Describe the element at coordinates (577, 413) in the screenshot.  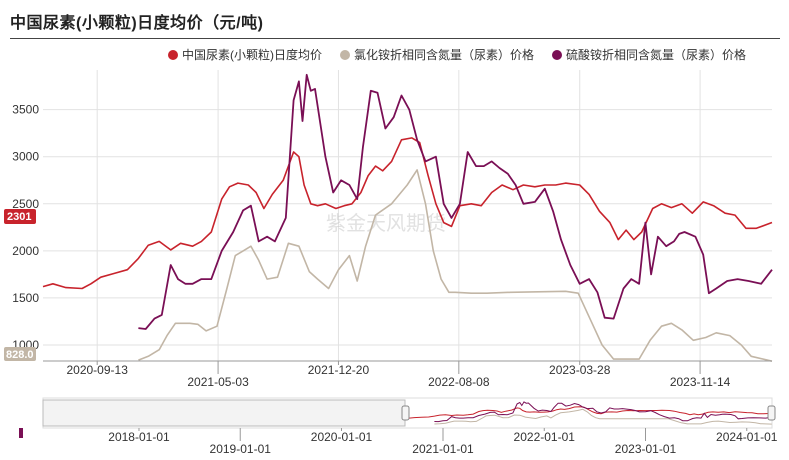
I see `navigator-line-urea` at that location.